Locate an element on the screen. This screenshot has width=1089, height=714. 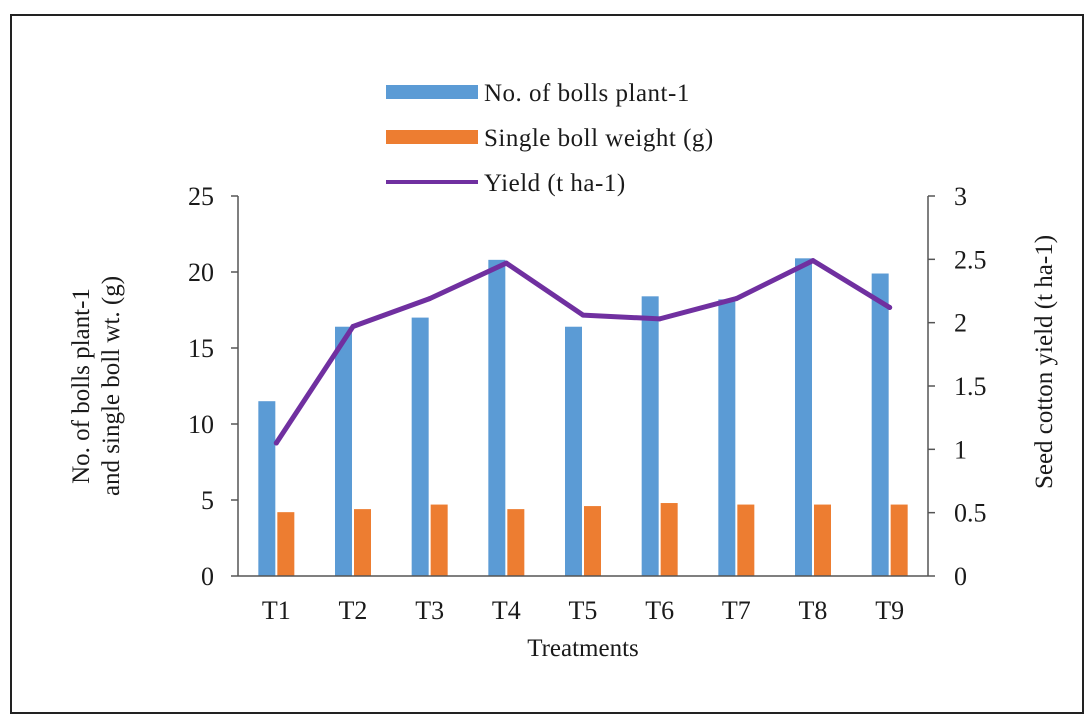
point-yield-t-ha-1-t5 is located at coordinates (583, 315).